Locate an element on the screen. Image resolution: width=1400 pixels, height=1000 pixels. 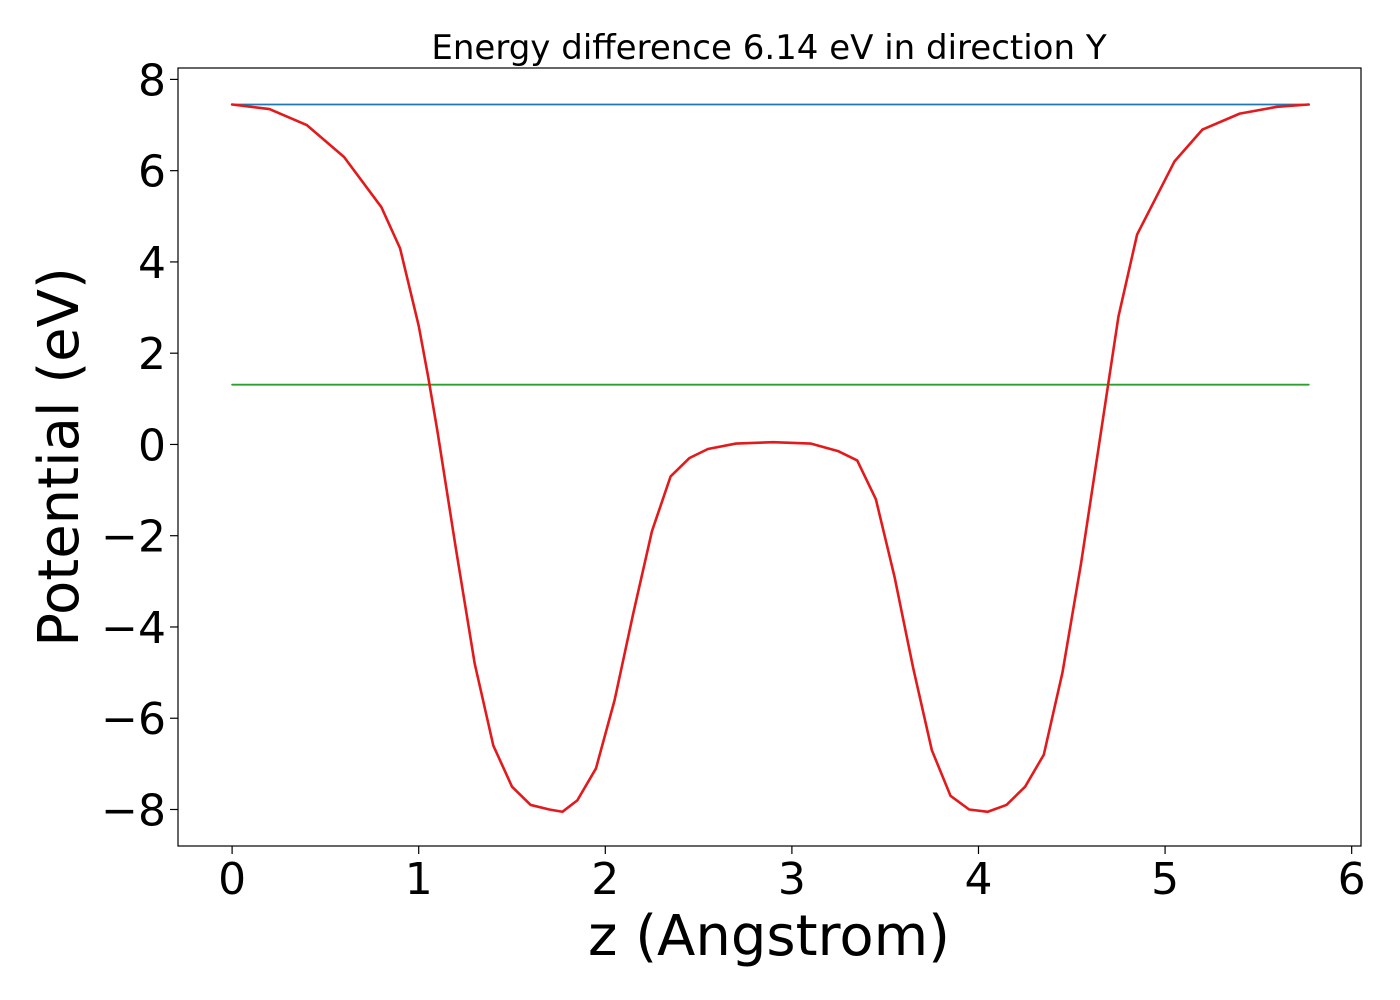
y-tick-label: −8 is located at coordinates (133, 810).